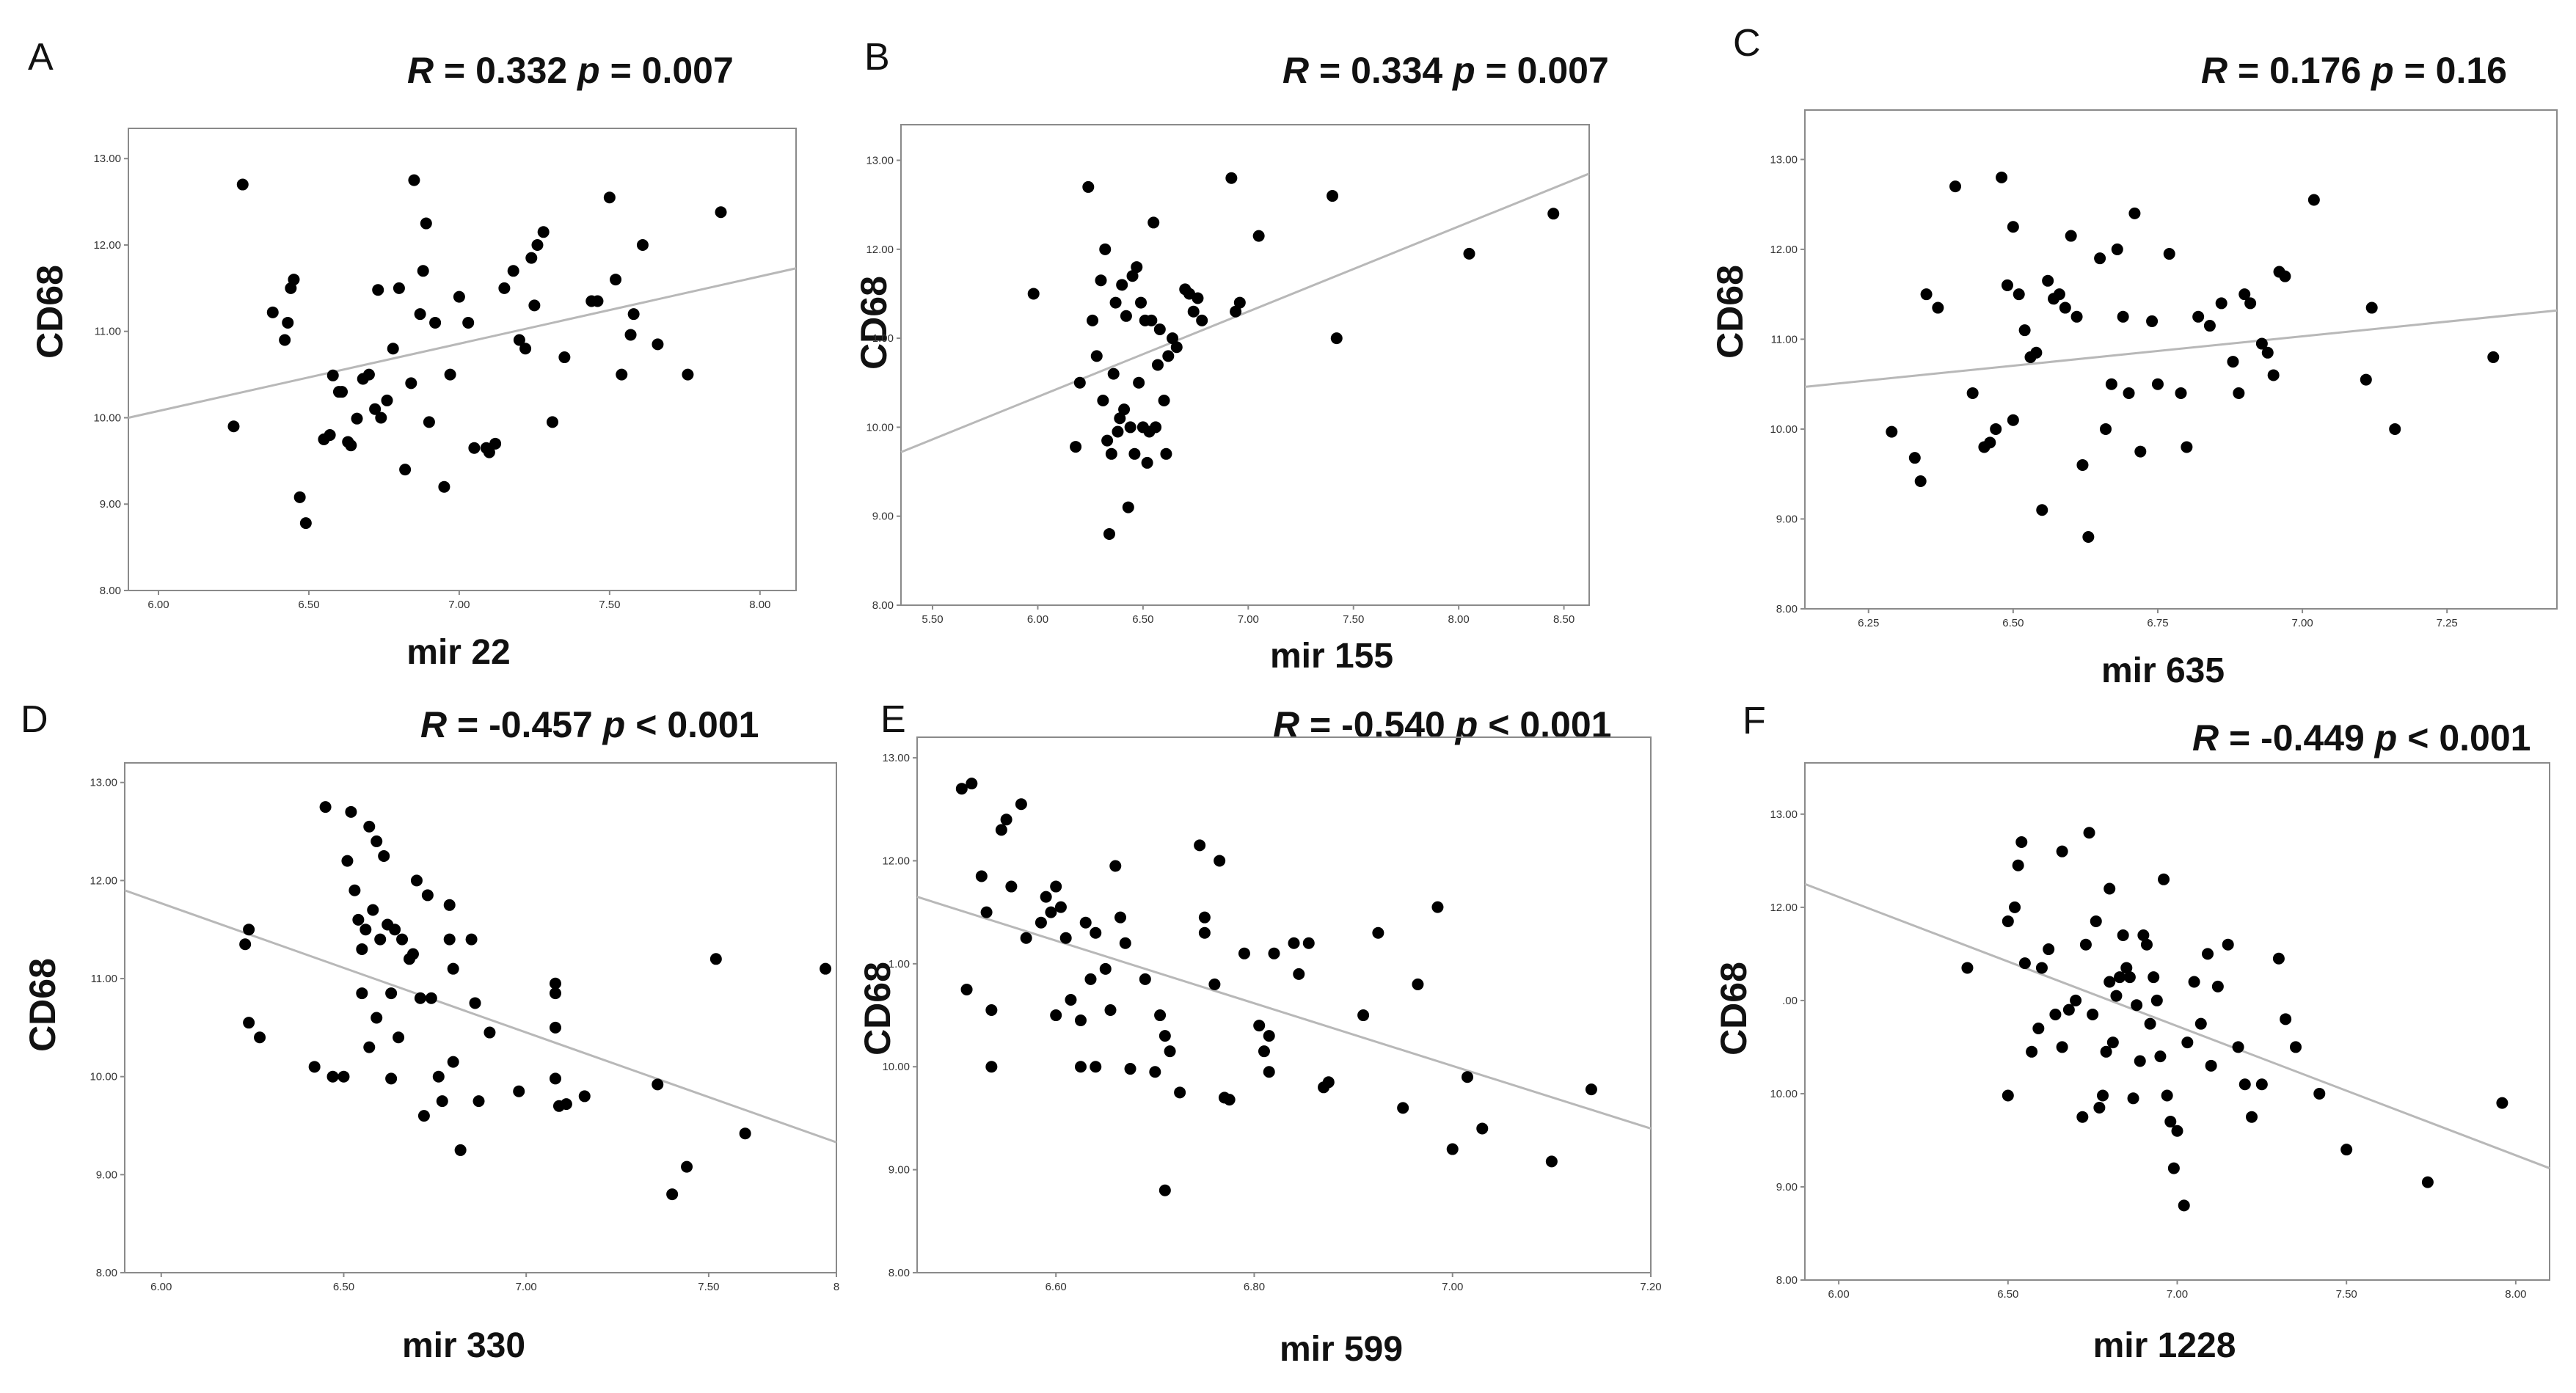 The image size is (2576, 1393). I want to click on panel-e-x-tick-label: 6.80, so click(1255, 1287).